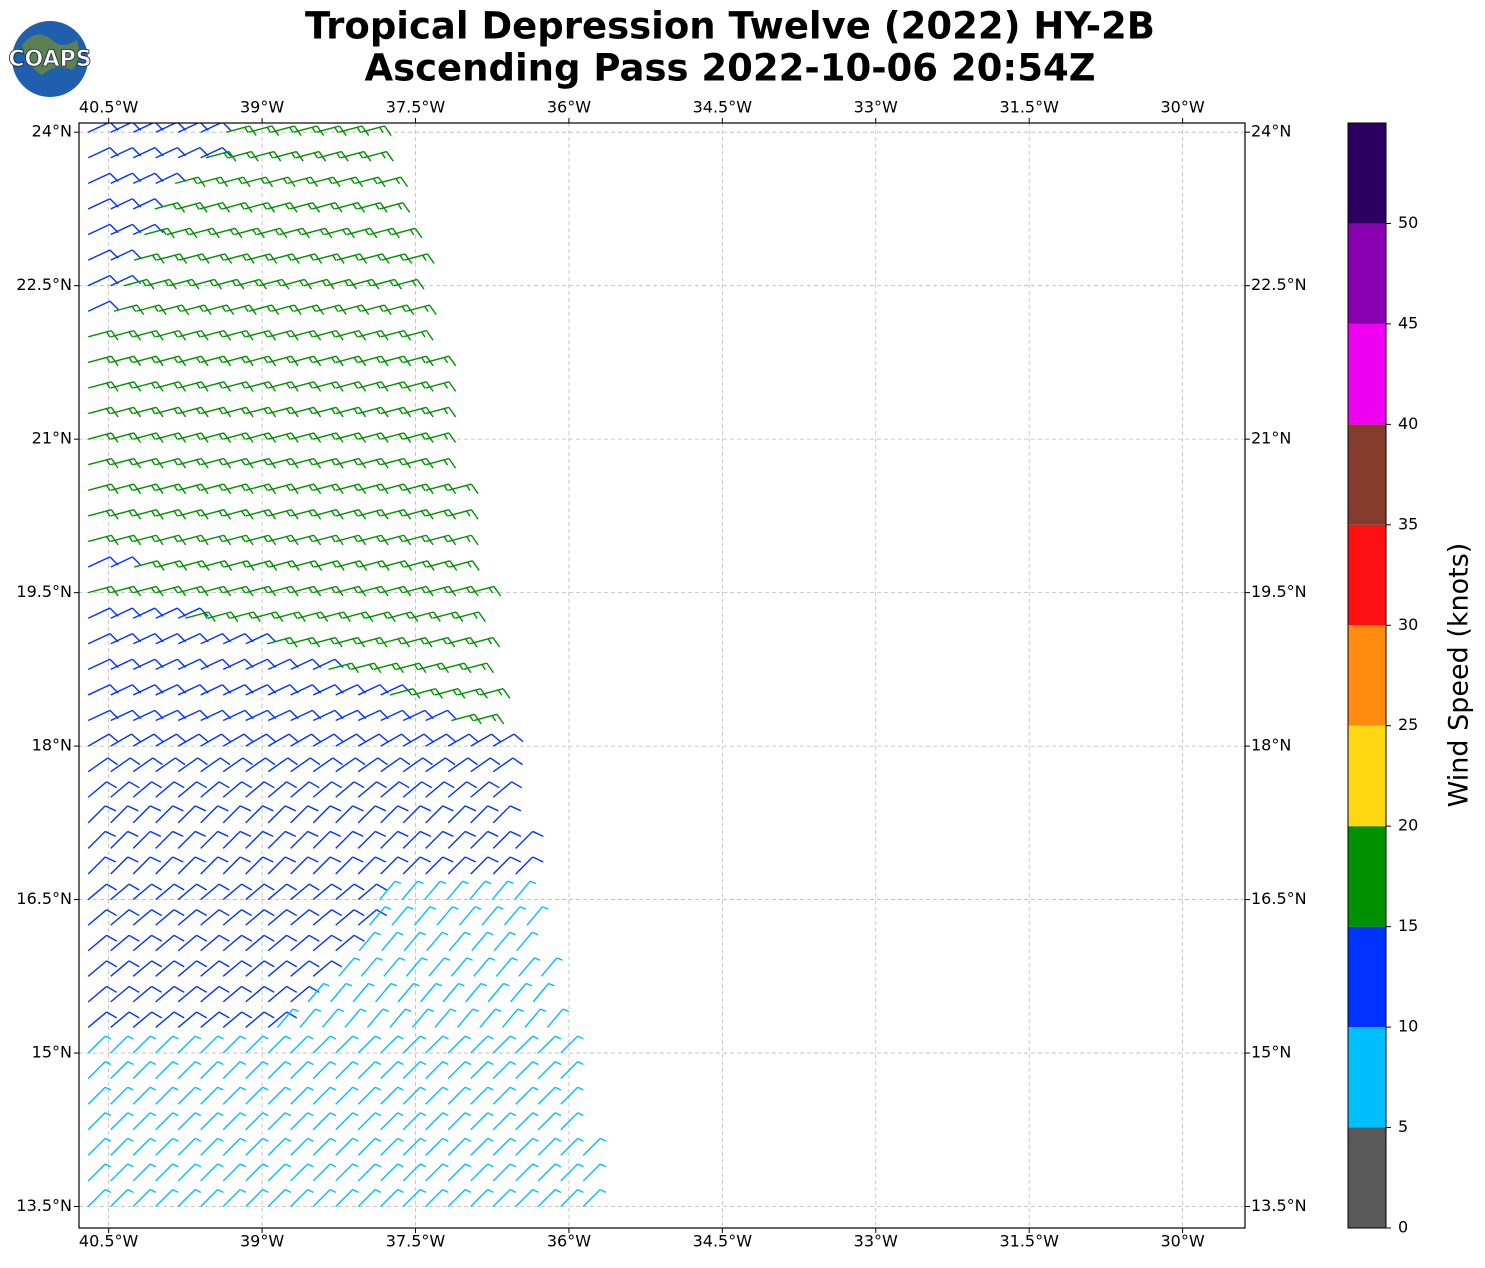 Image resolution: width=1485 pixels, height=1268 pixels. What do you see at coordinates (1183, 1241) in the screenshot?
I see `lon-label: 30°W` at bounding box center [1183, 1241].